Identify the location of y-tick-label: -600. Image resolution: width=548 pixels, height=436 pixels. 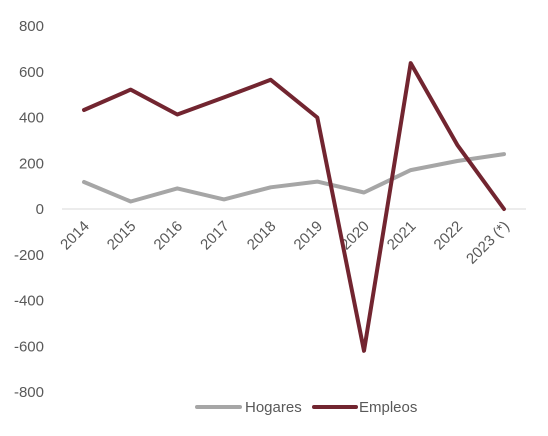
(29, 346).